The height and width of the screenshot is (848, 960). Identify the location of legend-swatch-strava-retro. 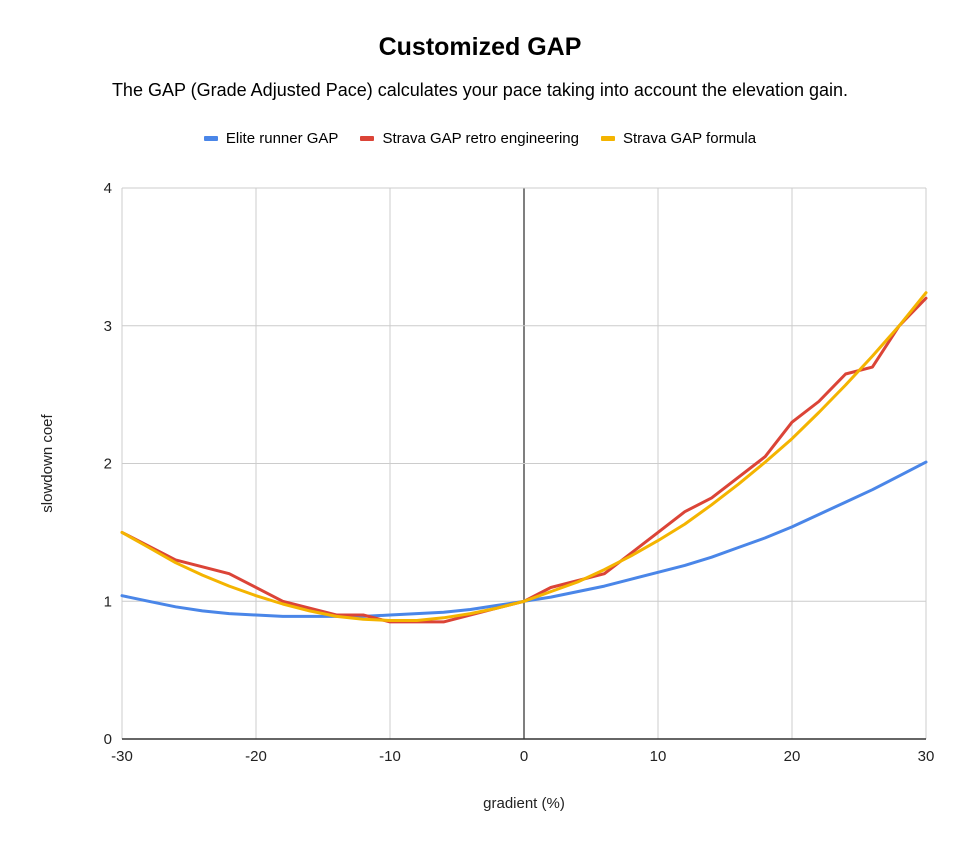
(367, 138).